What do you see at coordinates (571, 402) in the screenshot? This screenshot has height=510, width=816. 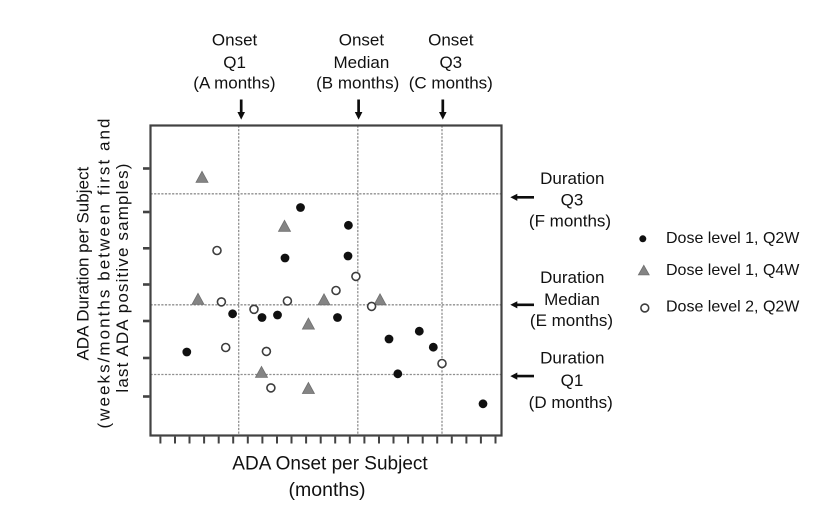 I see `svg-text: (D months)` at bounding box center [571, 402].